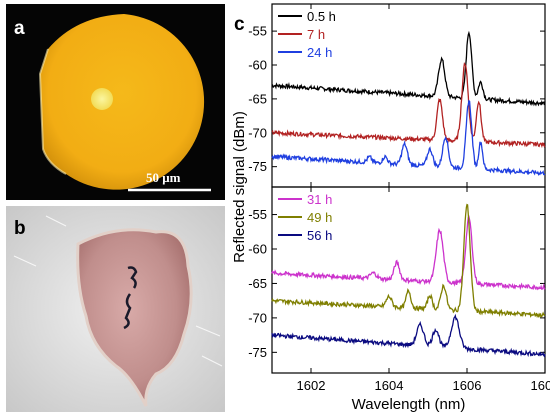 This screenshot has width=550, height=416. What do you see at coordinates (319, 235) in the screenshot?
I see `legend-label: 56 h` at bounding box center [319, 235].